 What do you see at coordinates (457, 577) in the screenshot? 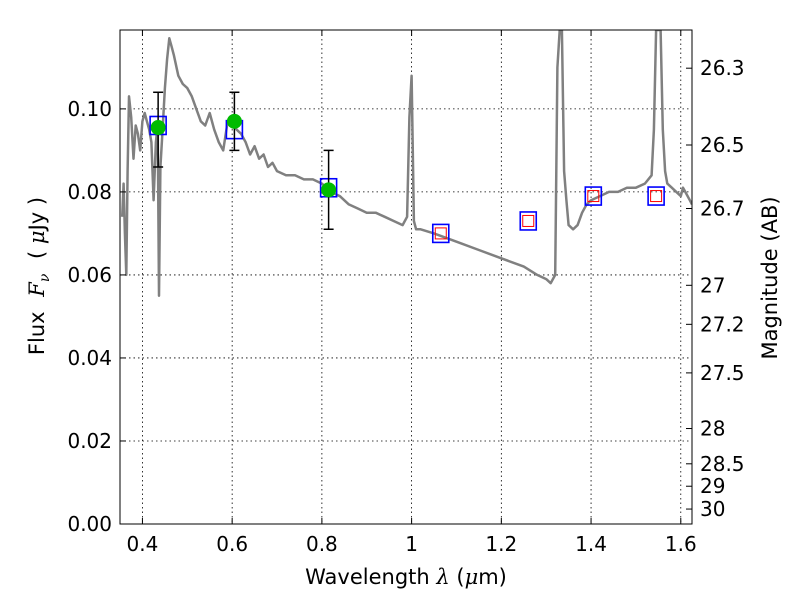
I see `x-axis-label-unit: (` at bounding box center [457, 577].